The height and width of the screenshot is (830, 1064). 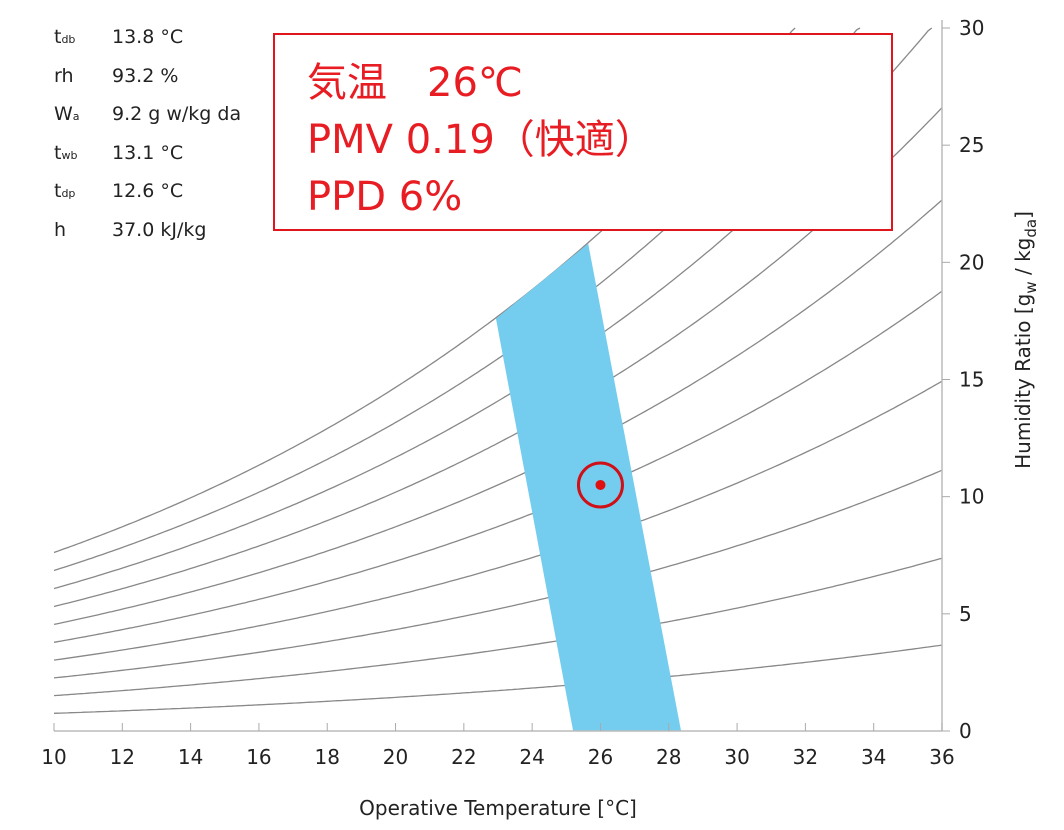 What do you see at coordinates (385, 197) in the screenshot?
I see `annotation-ppd: PPD 6%` at bounding box center [385, 197].